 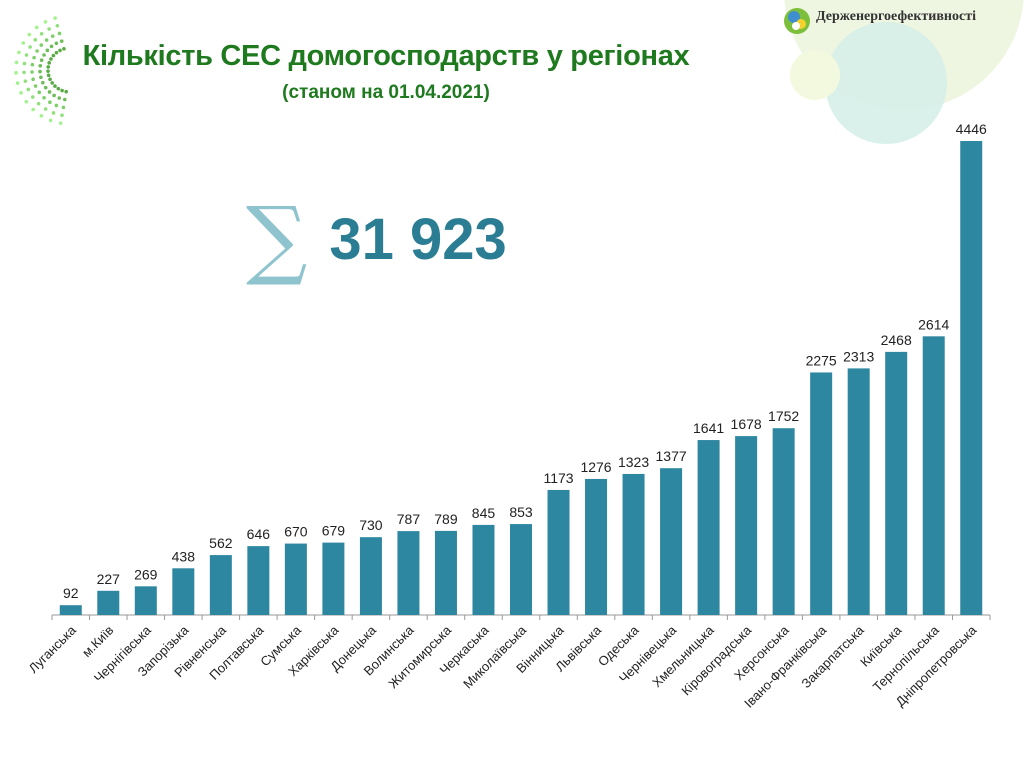 What do you see at coordinates (896, 16) in the screenshot?
I see `brand-name: Держенергоефективності` at bounding box center [896, 16].